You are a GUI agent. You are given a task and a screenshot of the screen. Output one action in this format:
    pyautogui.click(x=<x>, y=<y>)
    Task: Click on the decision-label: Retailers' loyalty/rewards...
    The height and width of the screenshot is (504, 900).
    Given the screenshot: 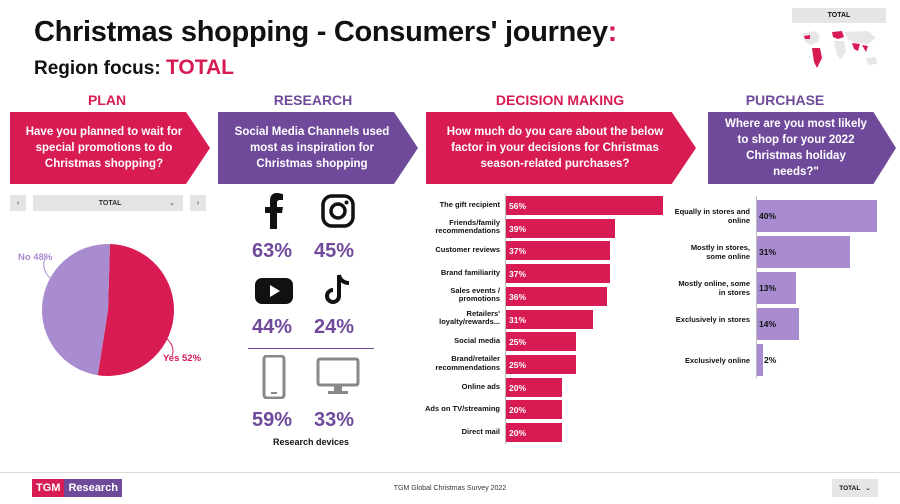 What is the action you would take?
    pyautogui.click(x=469, y=317)
    